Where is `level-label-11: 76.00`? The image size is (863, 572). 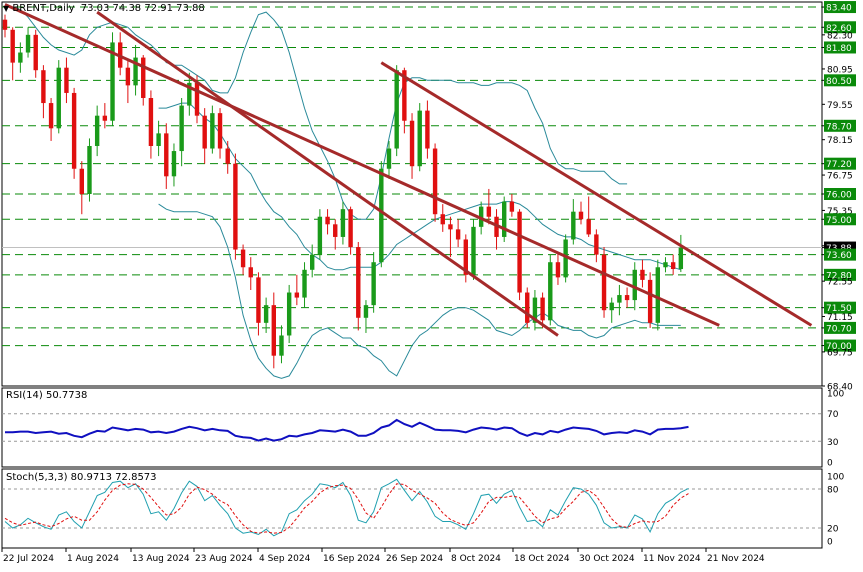
level-label-11: 76.00 is located at coordinates (839, 196).